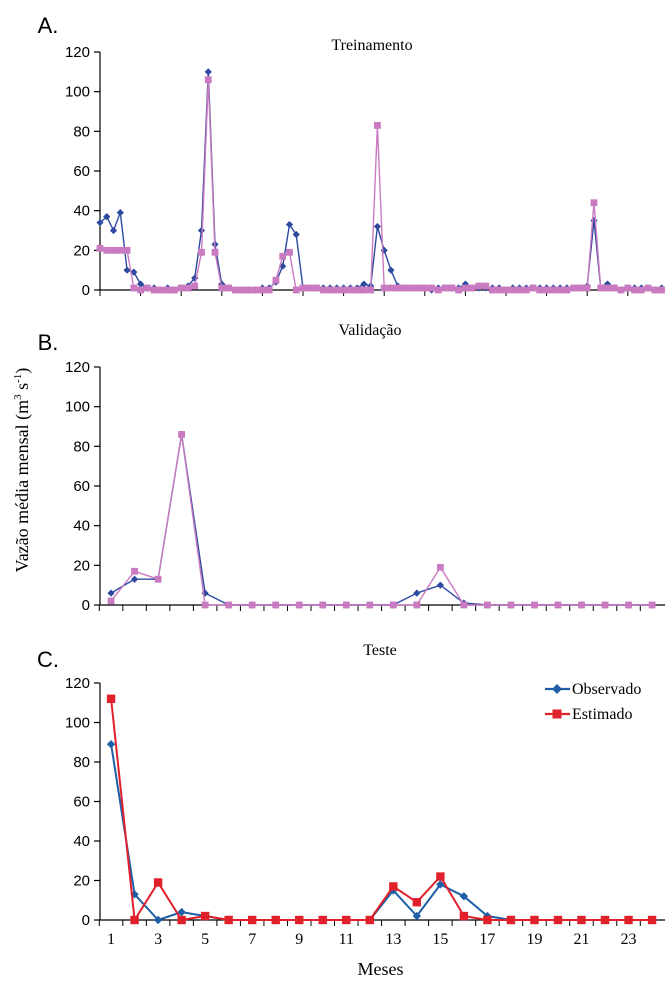  Describe the element at coordinates (299, 939) in the screenshot. I see `x-tick-label: 9` at that location.